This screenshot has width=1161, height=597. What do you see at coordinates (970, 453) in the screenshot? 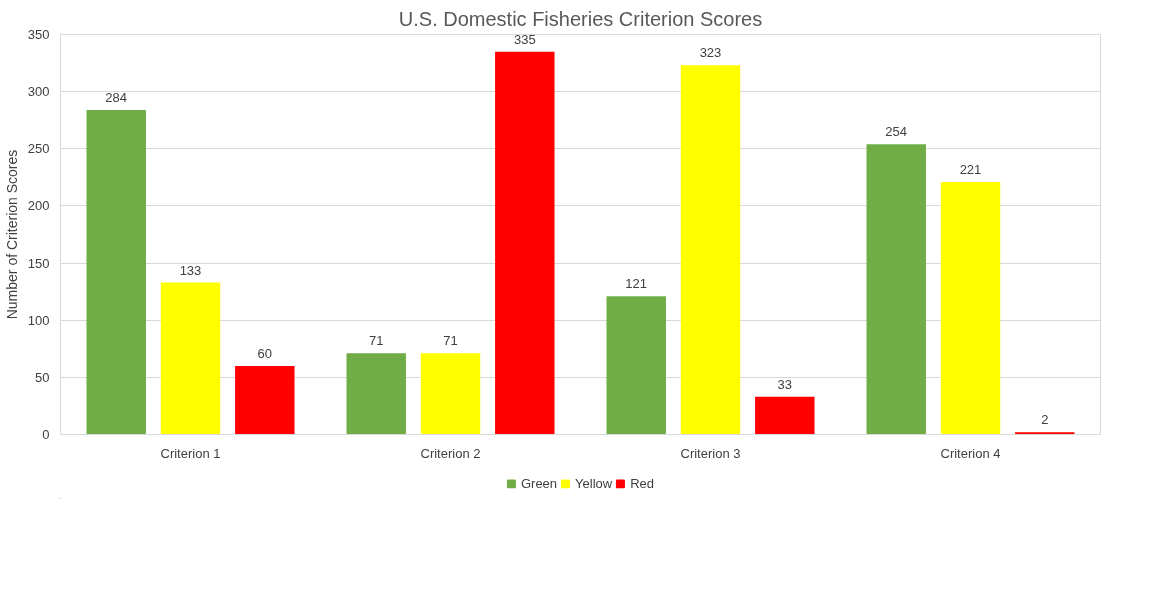
I see `x-tick-label: Criterion 4` at bounding box center [970, 453].